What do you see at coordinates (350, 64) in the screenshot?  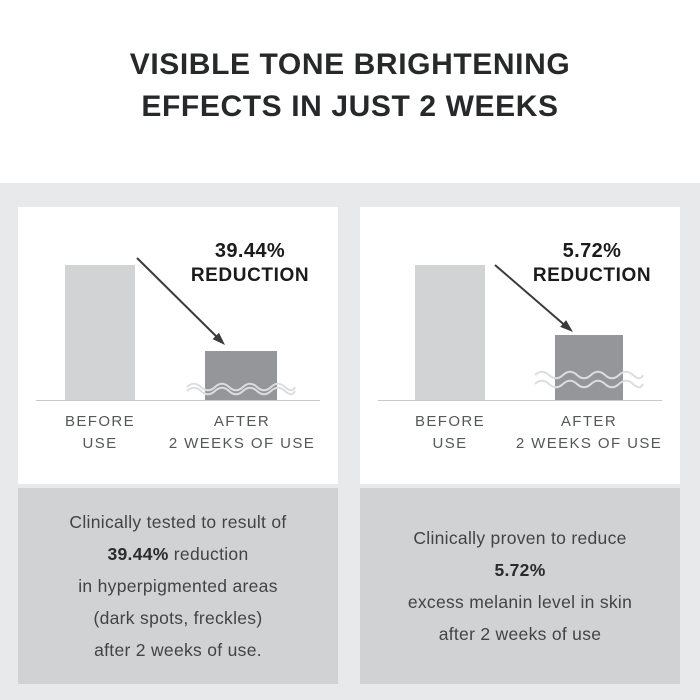 I see `title-line-1: VISIBLE TONE BRIGHTENING` at bounding box center [350, 64].